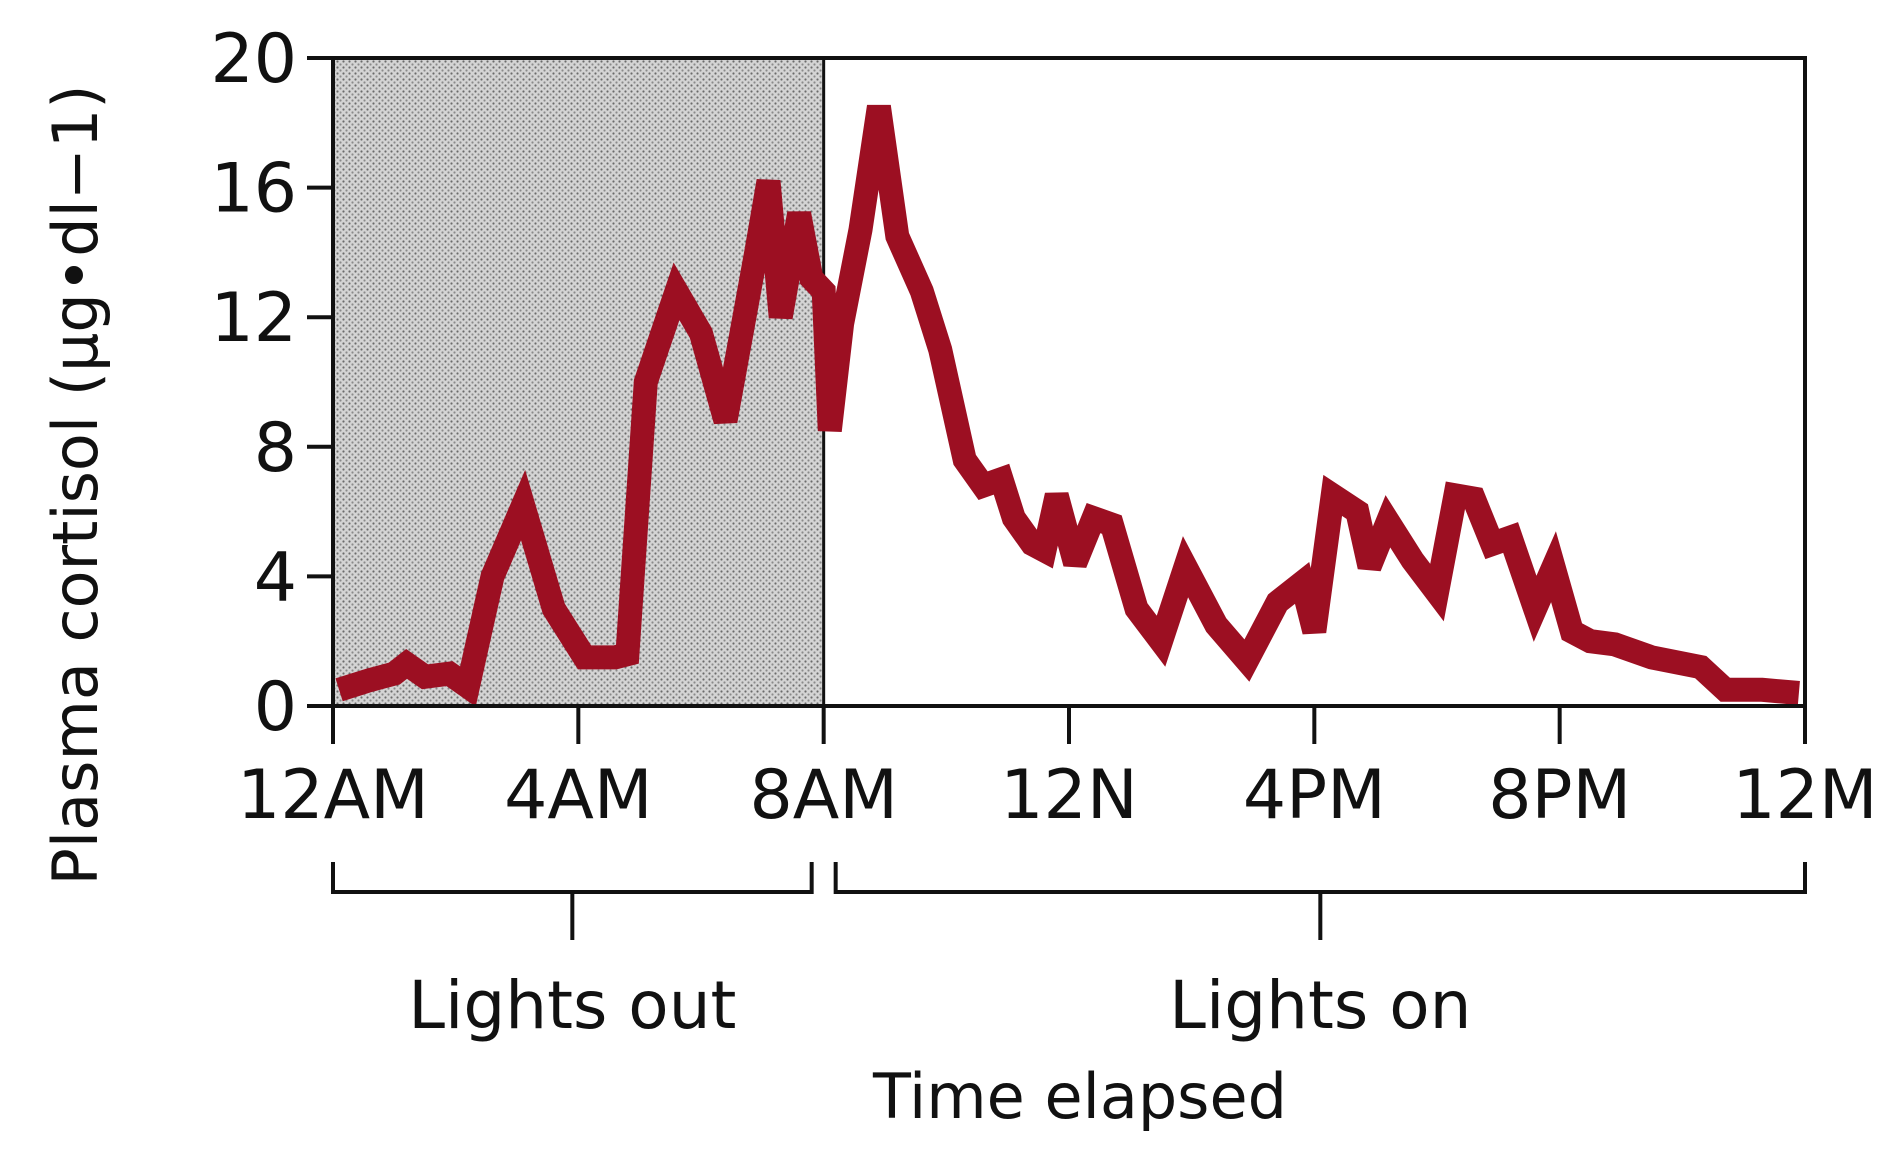 The image size is (1884, 1164). What do you see at coordinates (578, 795) in the screenshot?
I see `x-tick-label: 4AM` at bounding box center [578, 795].